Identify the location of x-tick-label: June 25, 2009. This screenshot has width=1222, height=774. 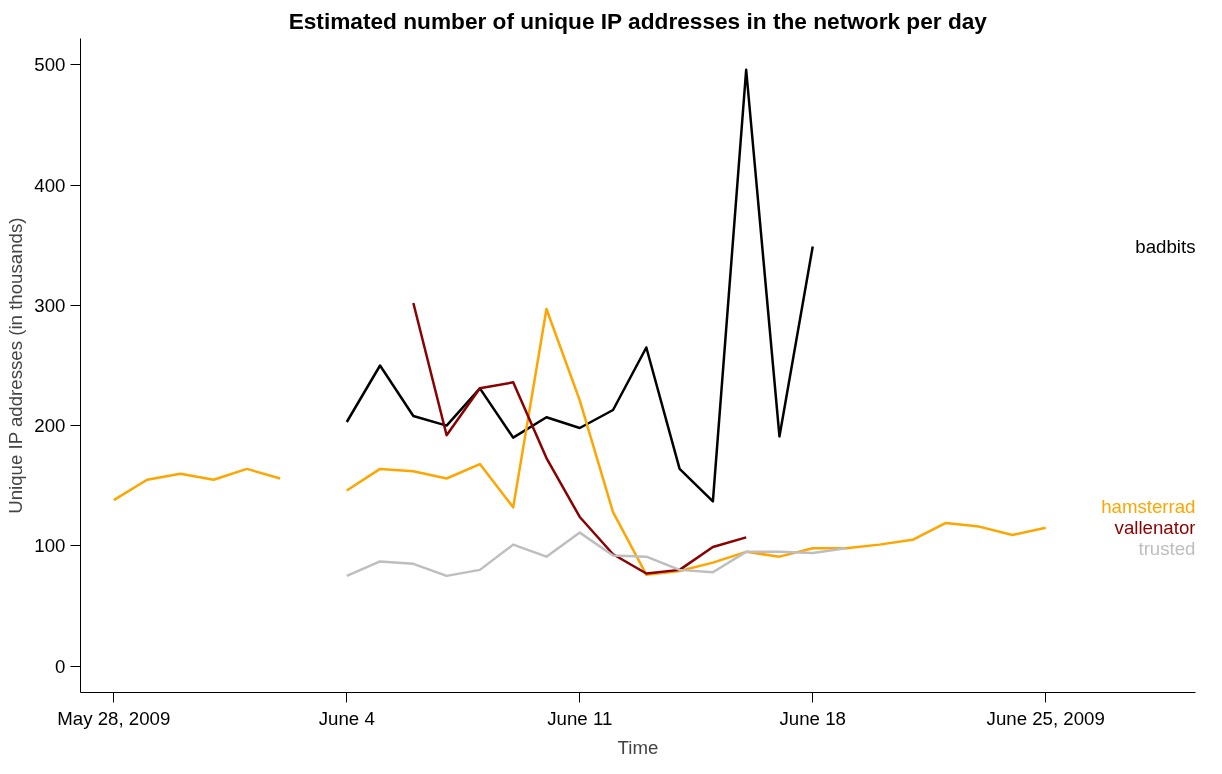
(1045, 718).